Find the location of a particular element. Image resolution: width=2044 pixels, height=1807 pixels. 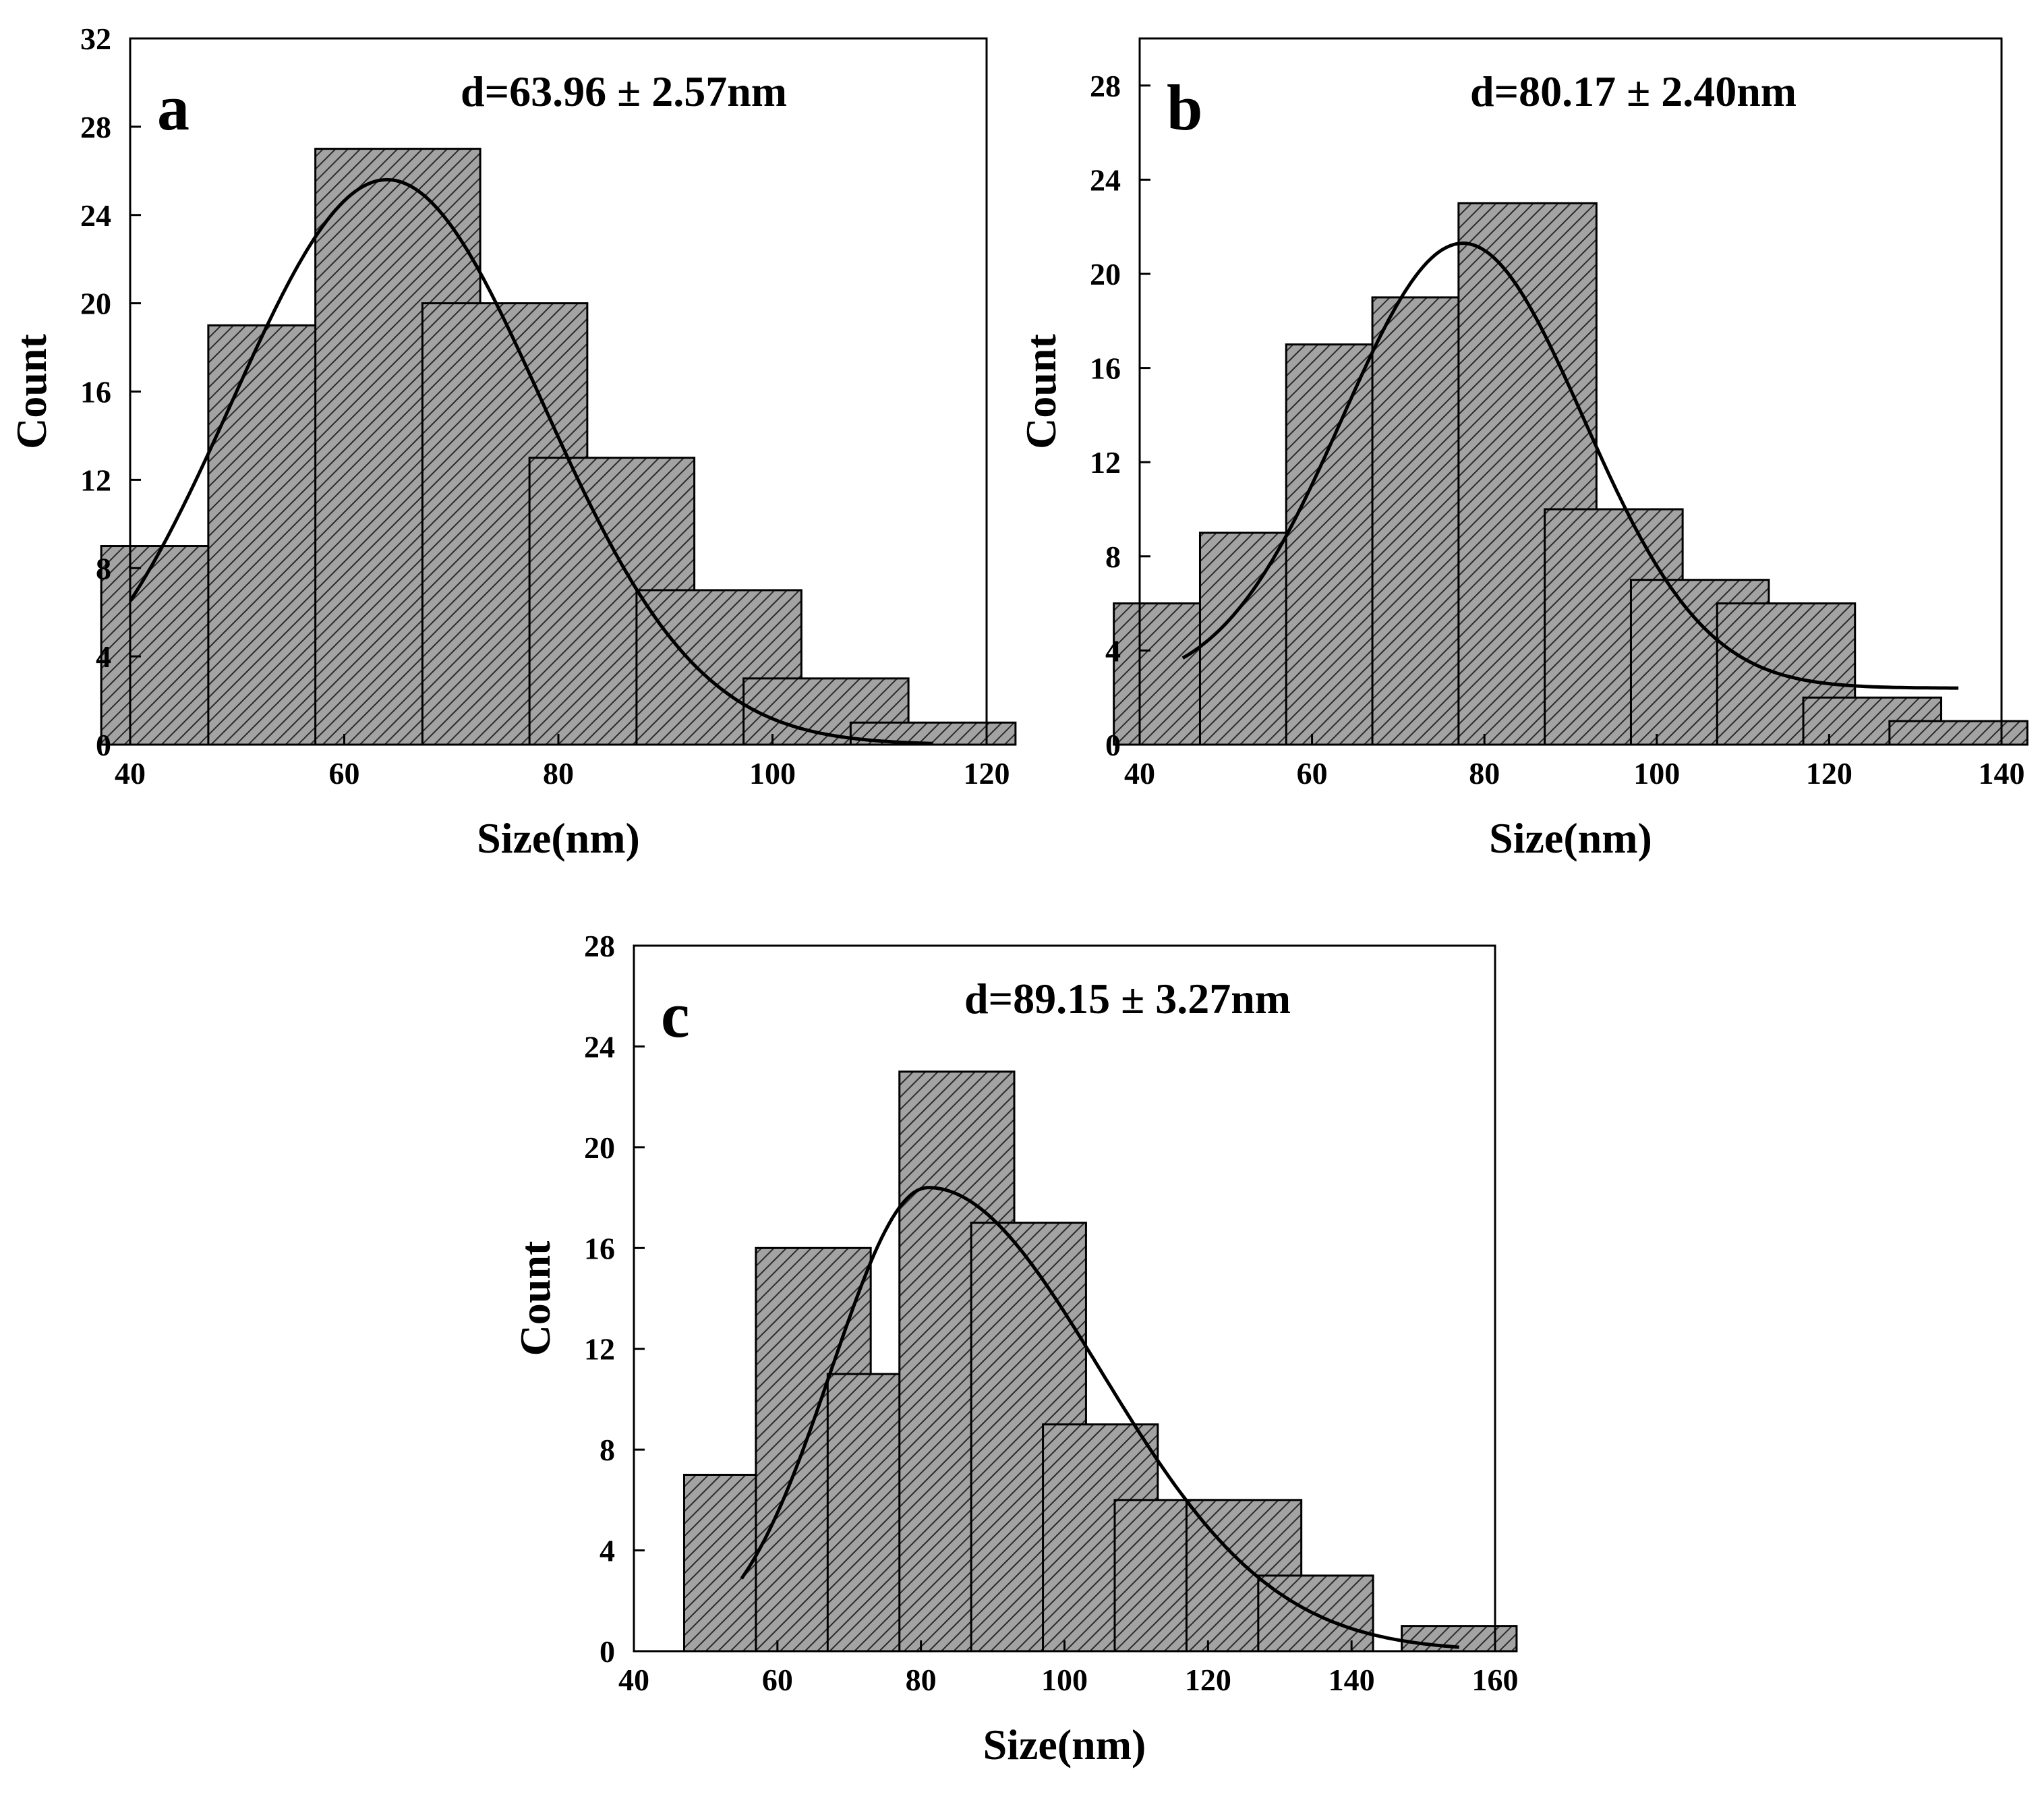

y-tick-label: 32 is located at coordinates (96, 39).